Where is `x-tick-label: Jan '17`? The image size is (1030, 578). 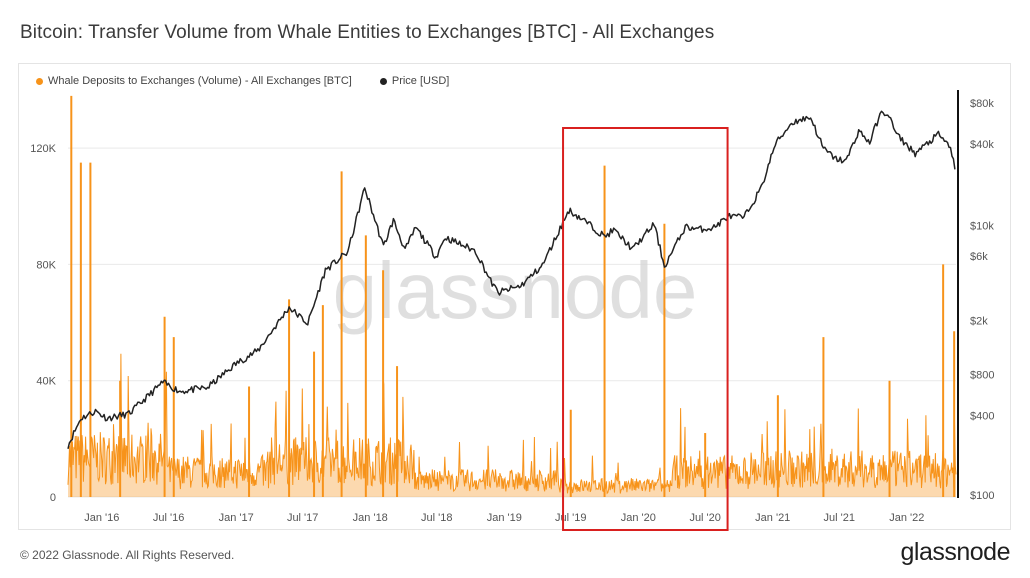 x-tick-label: Jan '17 is located at coordinates (236, 518).